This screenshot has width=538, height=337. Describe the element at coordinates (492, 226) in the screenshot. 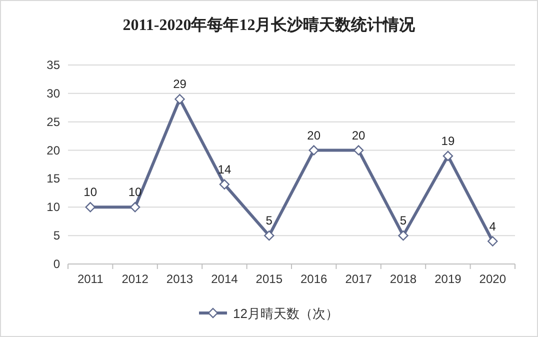

I see `data-label: 4` at that location.